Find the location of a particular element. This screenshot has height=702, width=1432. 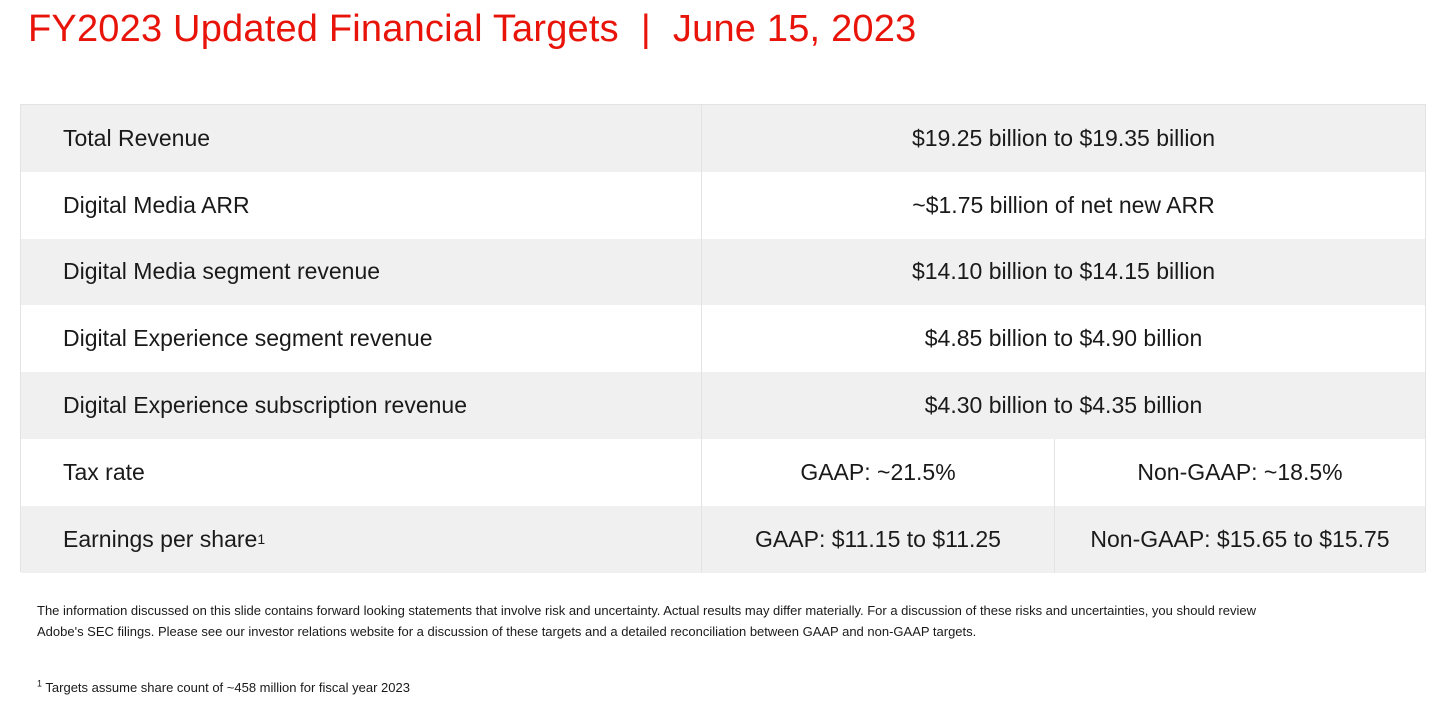

row-value: $4.85 billion to $4.90 billion is located at coordinates (1063, 338).